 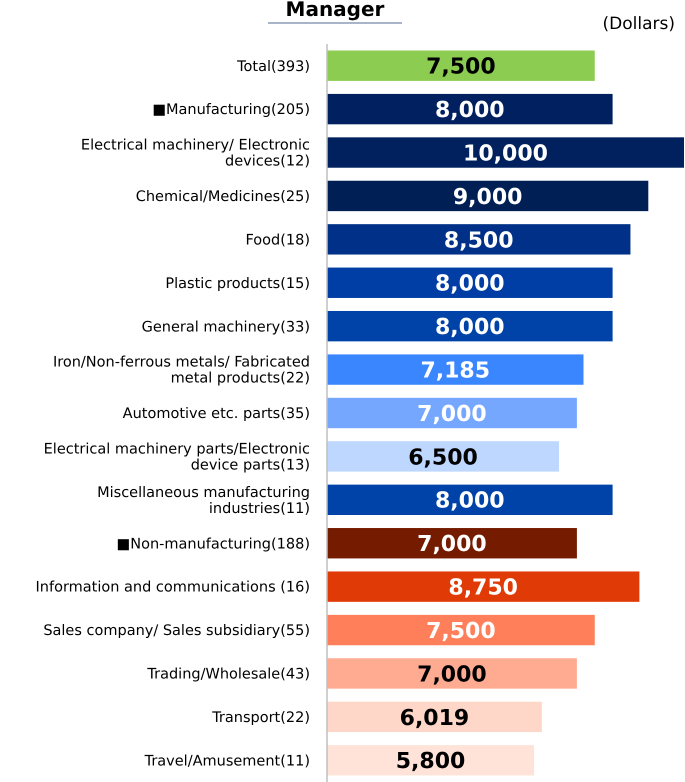 What do you see at coordinates (273, 66) in the screenshot?
I see `y-tick-label: Total(393)` at bounding box center [273, 66].